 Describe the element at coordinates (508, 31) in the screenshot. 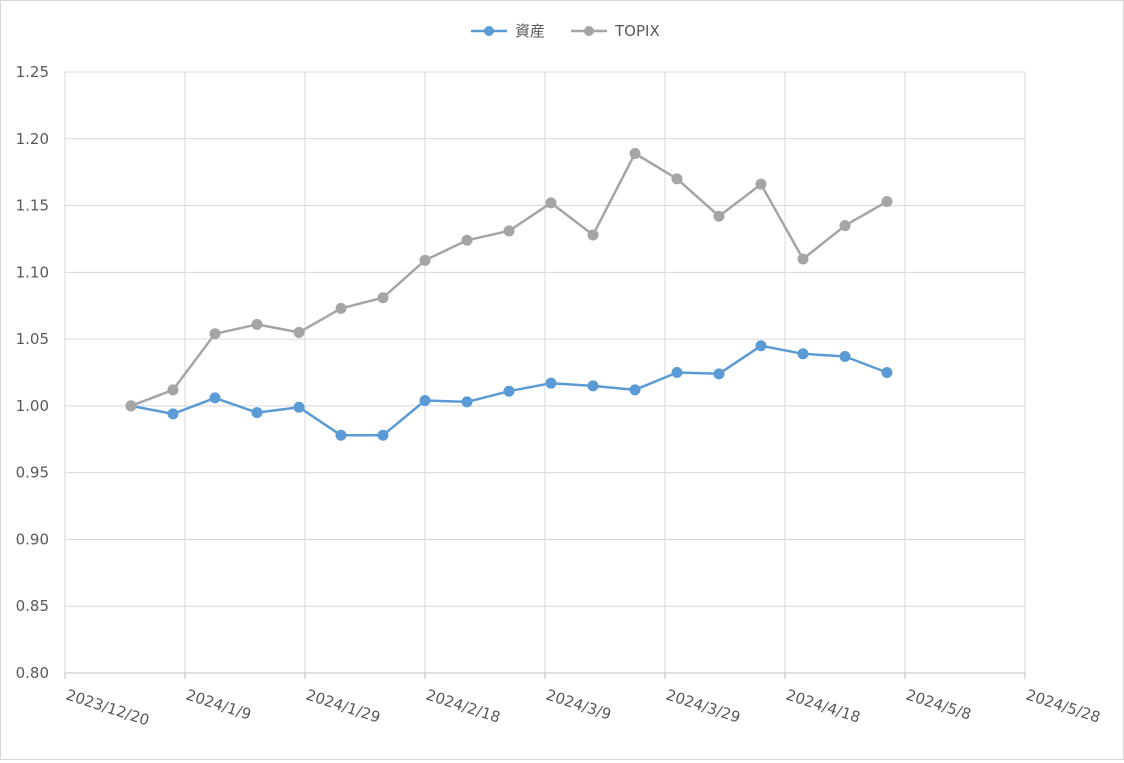

I see `legend-item: 資産` at that location.